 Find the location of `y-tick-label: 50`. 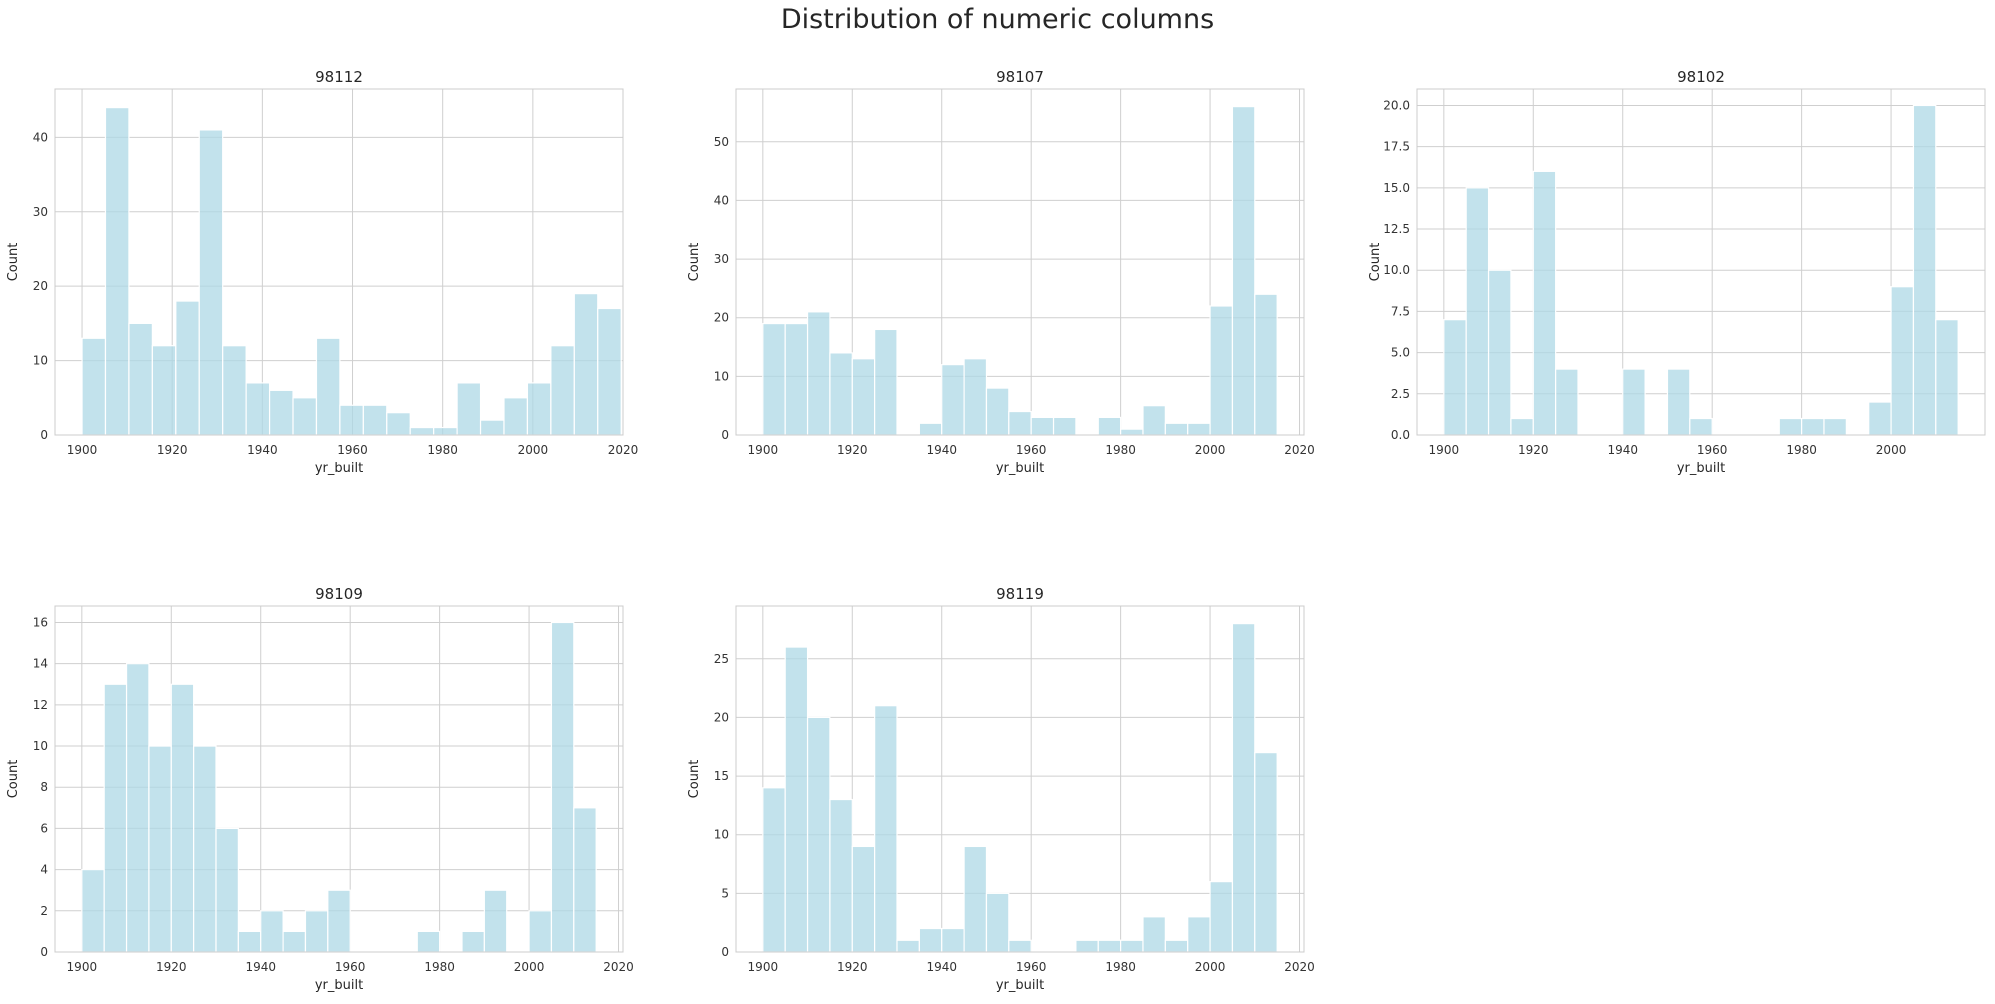

y-tick-label: 50 is located at coordinates (721, 142).